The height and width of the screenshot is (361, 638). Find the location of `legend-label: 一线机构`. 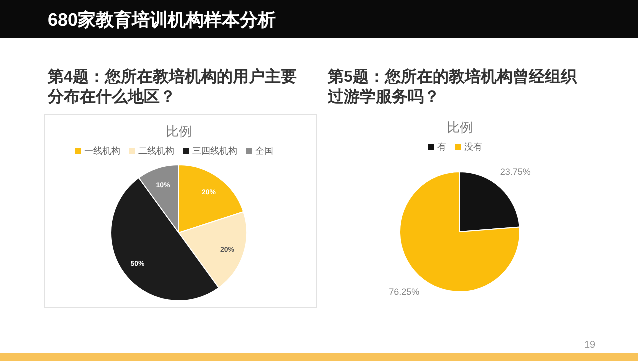

legend-label: 一线机构 is located at coordinates (102, 151).